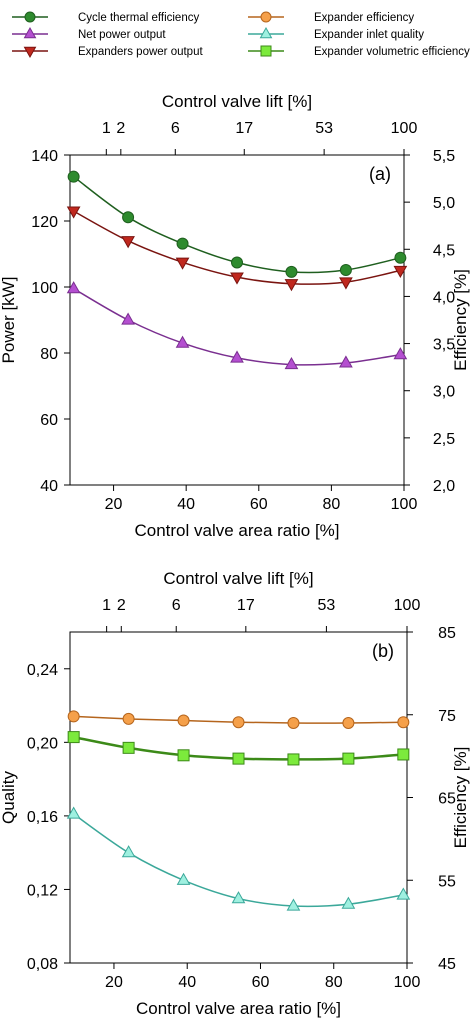 This screenshot has width=474, height=1024. What do you see at coordinates (89, 33) in the screenshot?
I see `legend-item-net-power-output: Net power output` at bounding box center [89, 33].